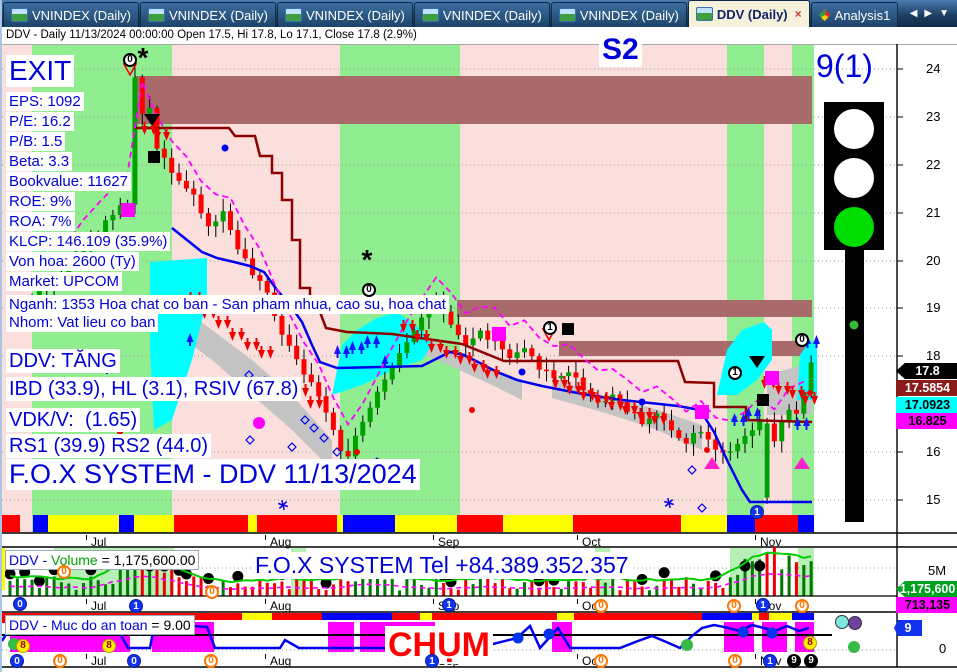  What do you see at coordinates (40, 121) in the screenshot?
I see `stat-line: P/E: 16.2` at bounding box center [40, 121].